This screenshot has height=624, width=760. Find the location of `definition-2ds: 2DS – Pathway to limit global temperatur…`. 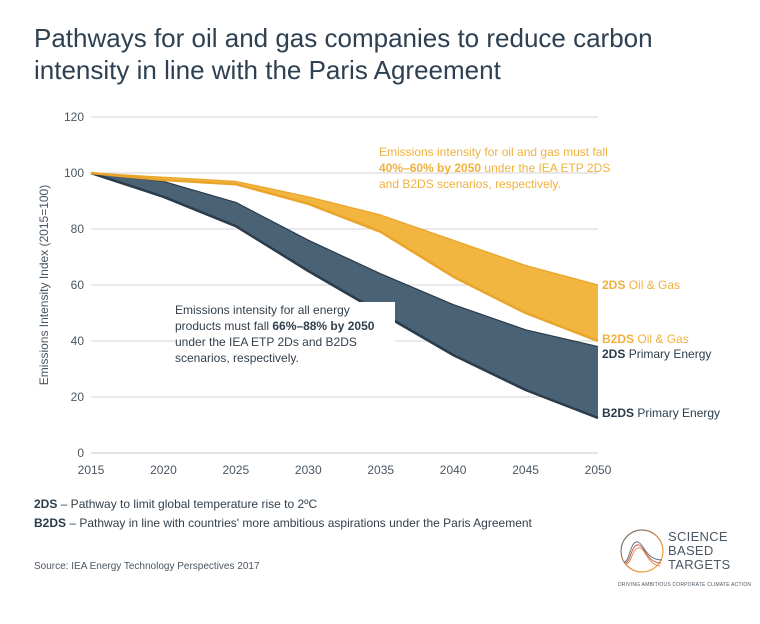

definition-2ds: 2DS – Pathway to limit global temperatur… is located at coordinates (283, 504).